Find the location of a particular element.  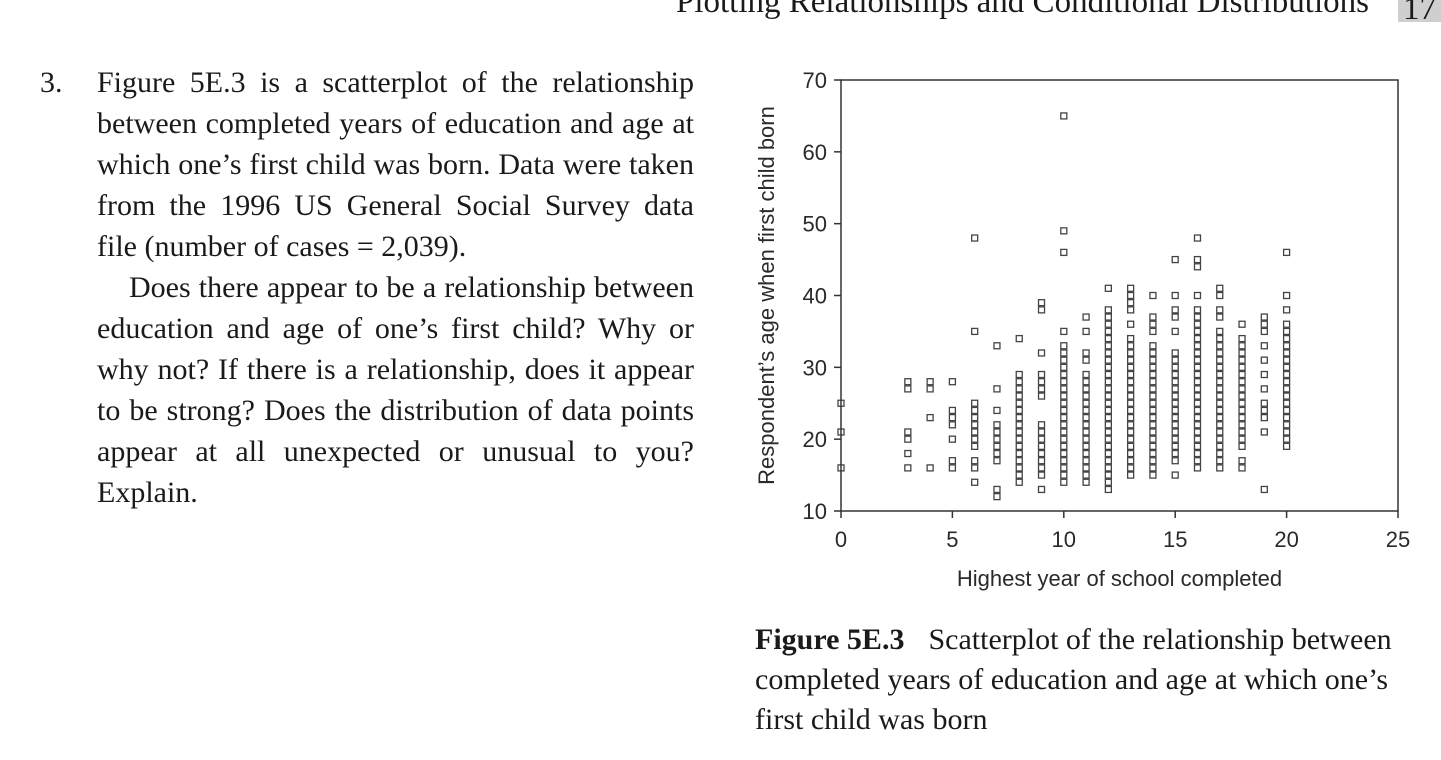

y-tick-label: 40 is located at coordinates (815, 296).